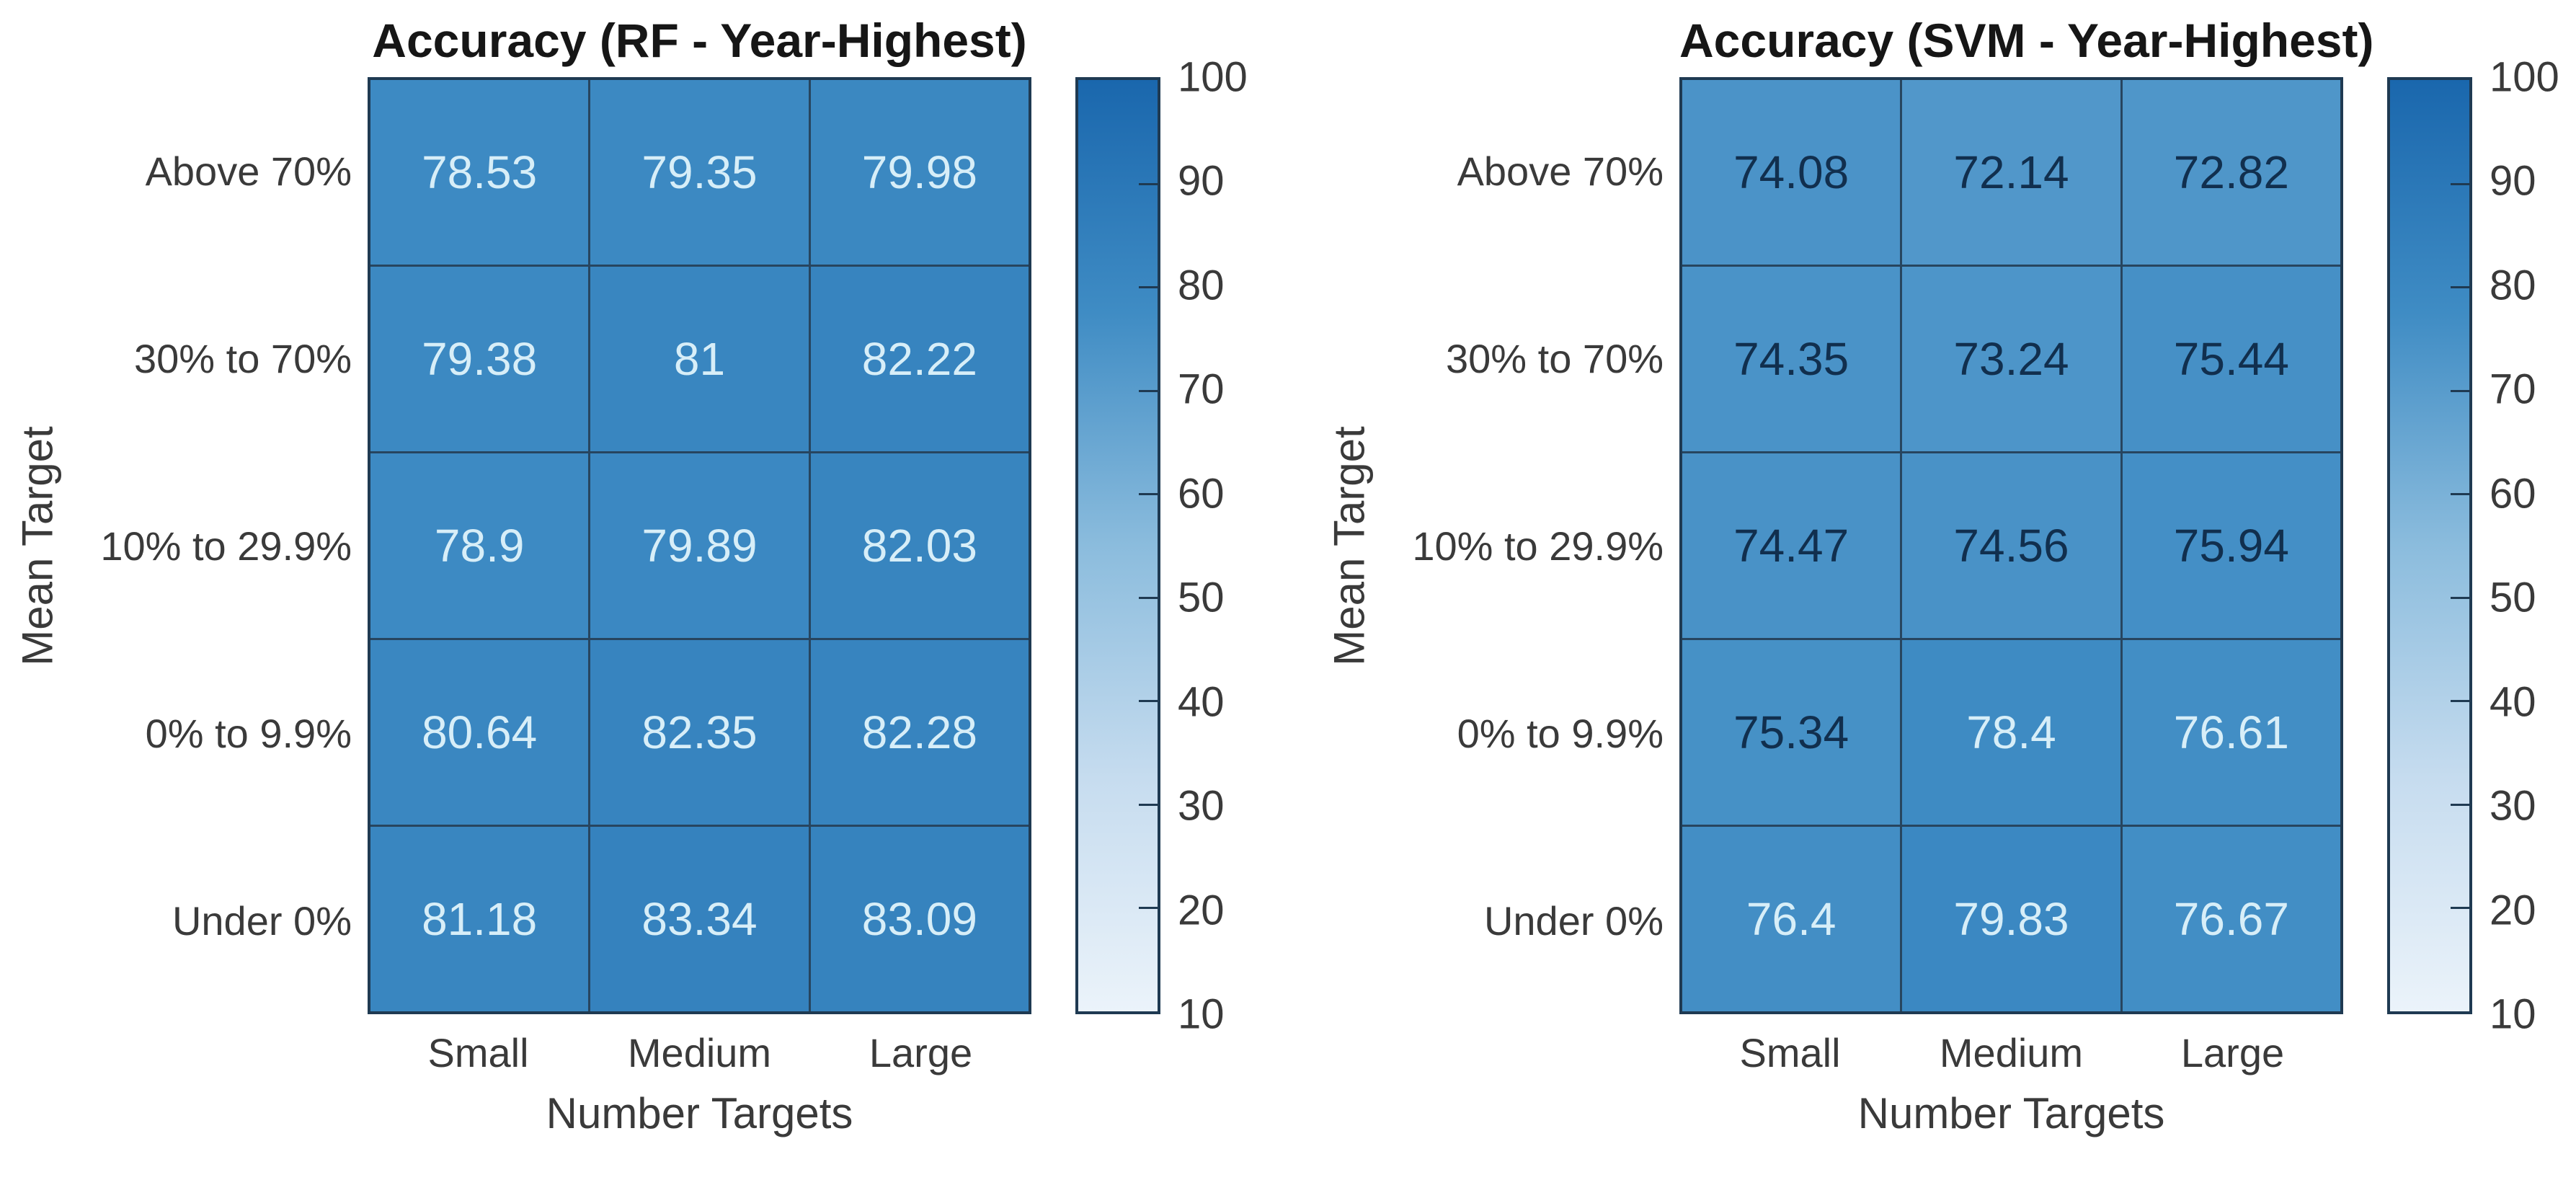 The width and height of the screenshot is (2576, 1180). Describe the element at coordinates (919, 732) in the screenshot. I see `heatmap-cell: 82.28` at that location.